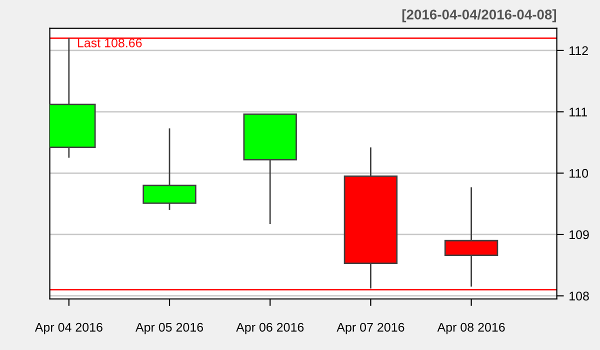 The width and height of the screenshot is (600, 350). What do you see at coordinates (479, 15) in the screenshot?
I see `chart-subtitle: [2016-04-04/2016-04-08]` at bounding box center [479, 15].